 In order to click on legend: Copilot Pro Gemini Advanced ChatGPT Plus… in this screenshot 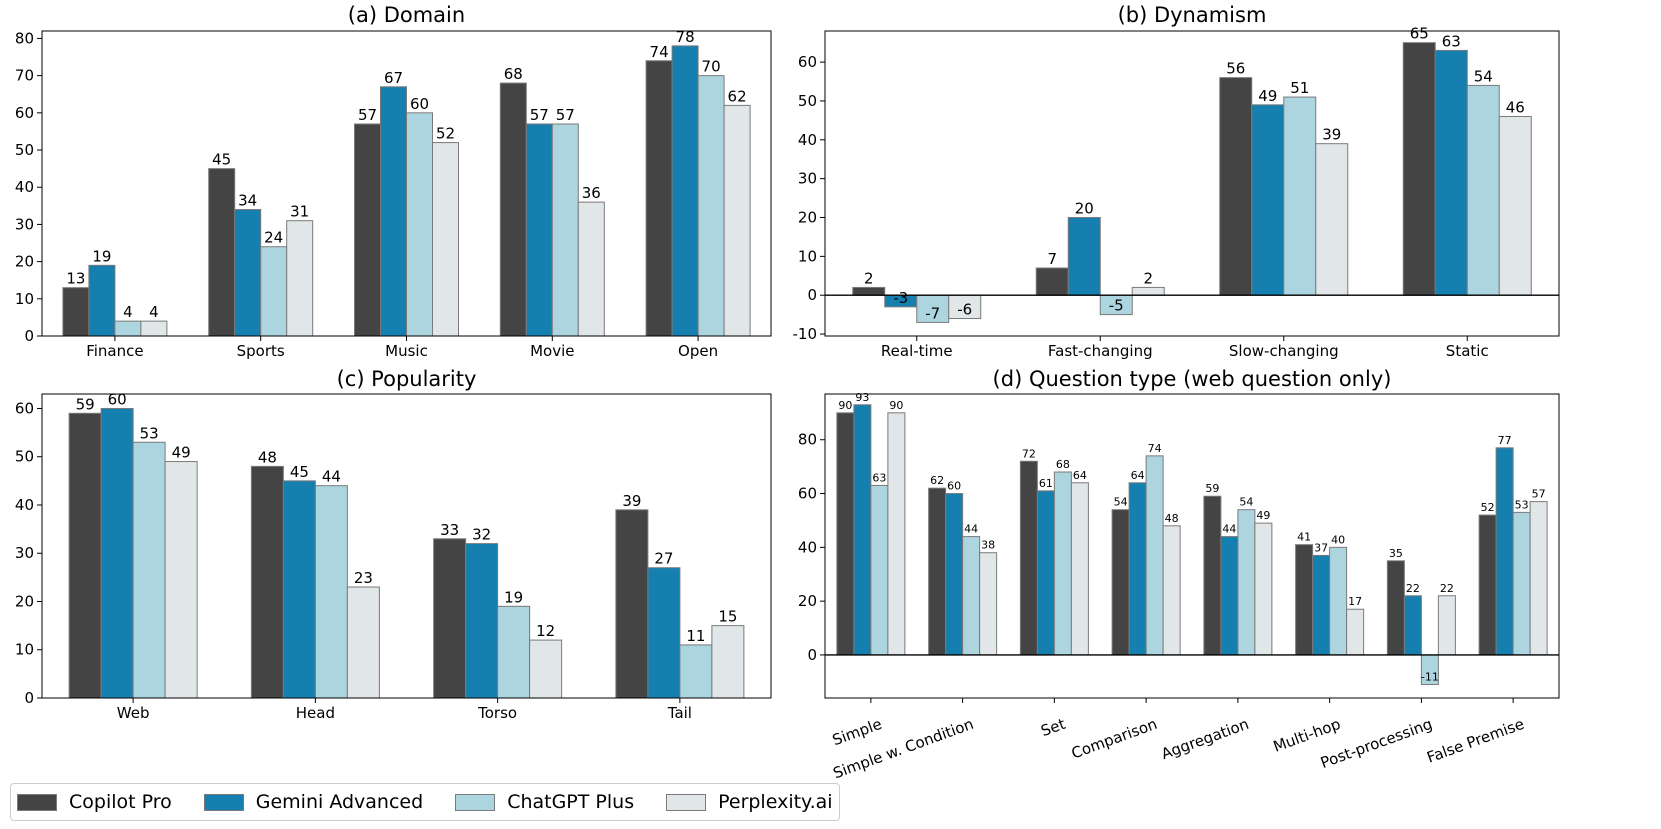, I will do `click(425, 802)`.